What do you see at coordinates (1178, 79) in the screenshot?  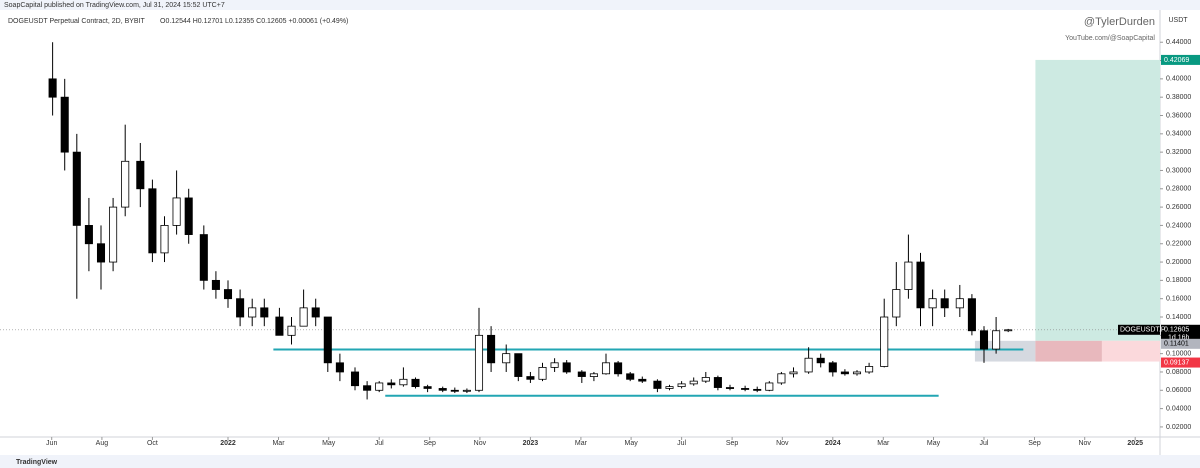 I see `y-tick-label: 0.40000` at bounding box center [1178, 79].